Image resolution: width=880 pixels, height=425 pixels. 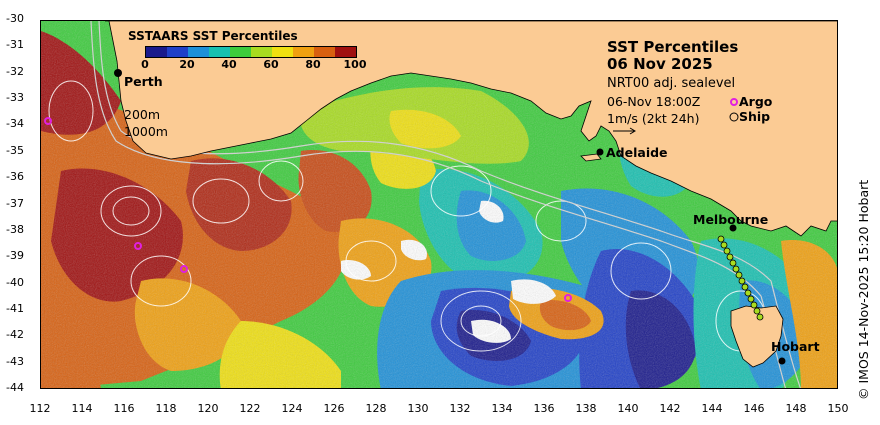 What do you see at coordinates (15, 71) in the screenshot?
I see `y-tick-label: -32` at bounding box center [15, 71].